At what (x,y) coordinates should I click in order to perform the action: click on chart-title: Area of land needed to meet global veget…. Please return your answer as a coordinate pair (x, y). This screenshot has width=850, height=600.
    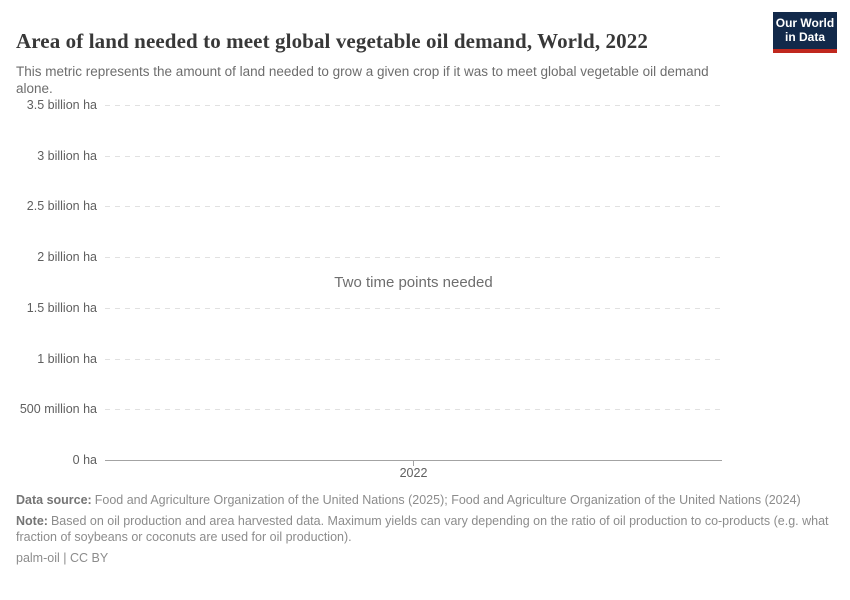
    Looking at the image, I should click on (332, 41).